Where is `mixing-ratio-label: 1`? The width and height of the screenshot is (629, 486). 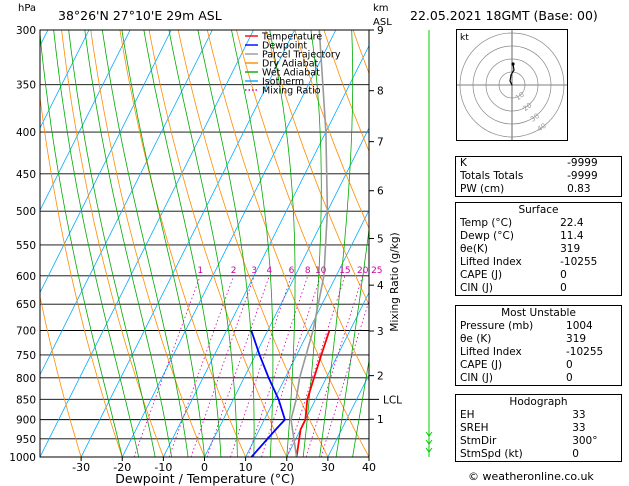 mixing-ratio-label: 1 is located at coordinates (200, 271).